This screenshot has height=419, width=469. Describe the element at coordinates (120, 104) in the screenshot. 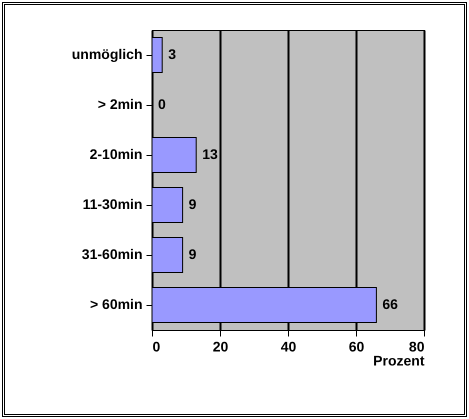

I see `y-tick-label: > 2min` at that location.